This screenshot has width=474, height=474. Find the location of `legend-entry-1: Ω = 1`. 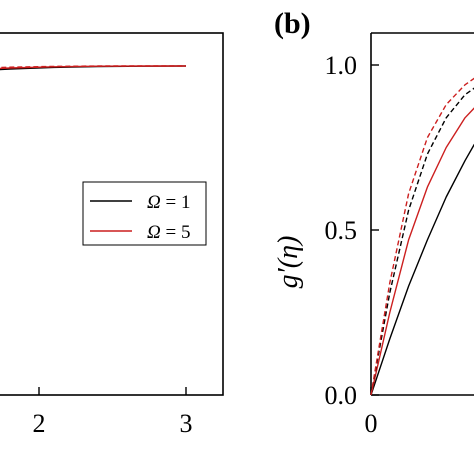

legend-entry-1: Ω = 1 is located at coordinates (168, 202).